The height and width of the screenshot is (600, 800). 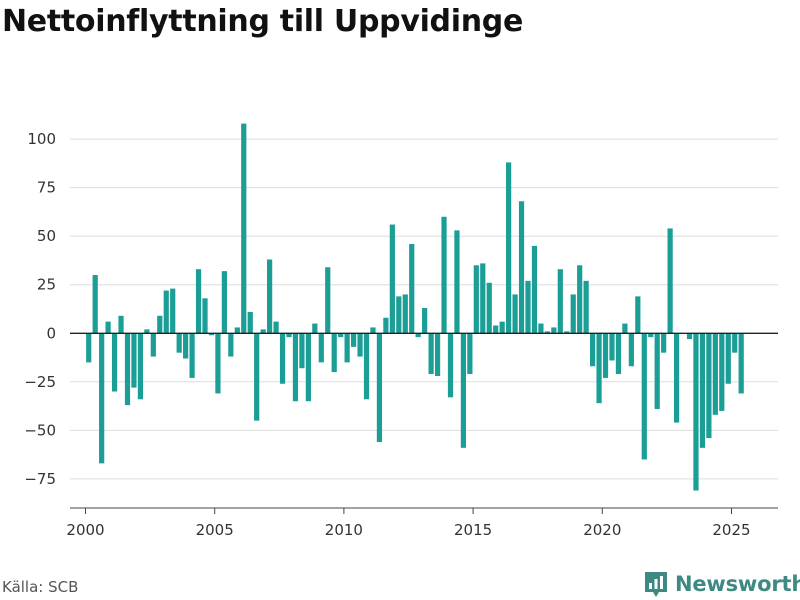 I want to click on x-tick-label: 2010, so click(x=344, y=530).